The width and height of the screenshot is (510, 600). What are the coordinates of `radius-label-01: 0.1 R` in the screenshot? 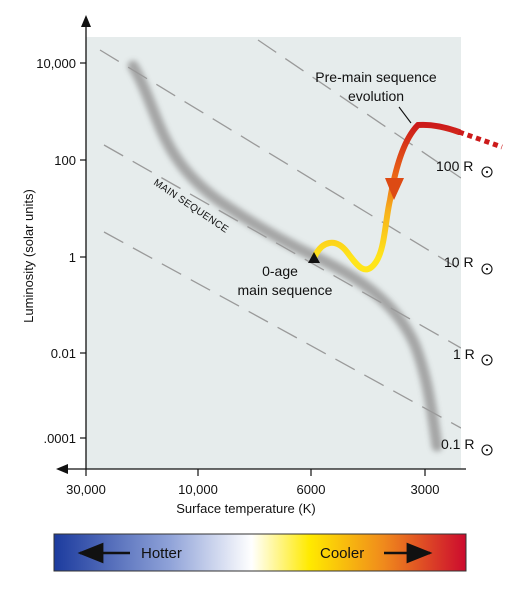 It's located at (457, 444).